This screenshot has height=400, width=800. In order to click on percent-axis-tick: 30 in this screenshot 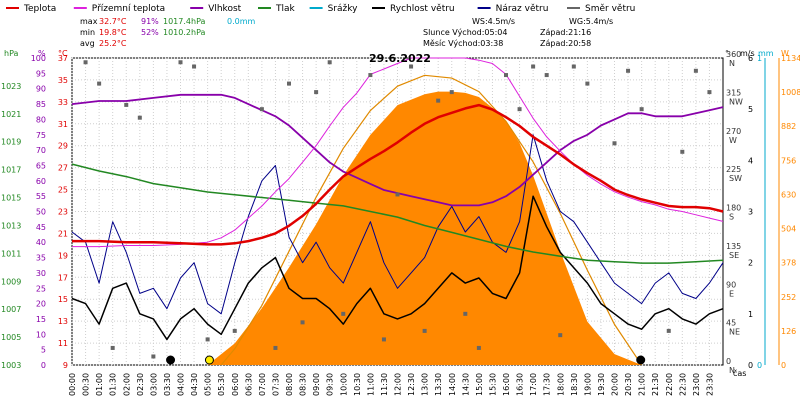, I will do `click(41, 273)`.